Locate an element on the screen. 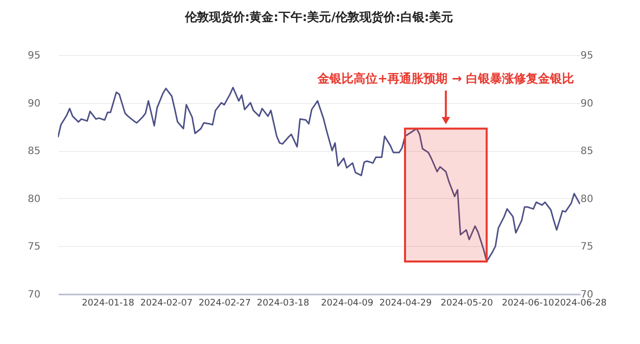 This screenshot has height=344, width=640. y2-tick-label: 95 is located at coordinates (587, 56).